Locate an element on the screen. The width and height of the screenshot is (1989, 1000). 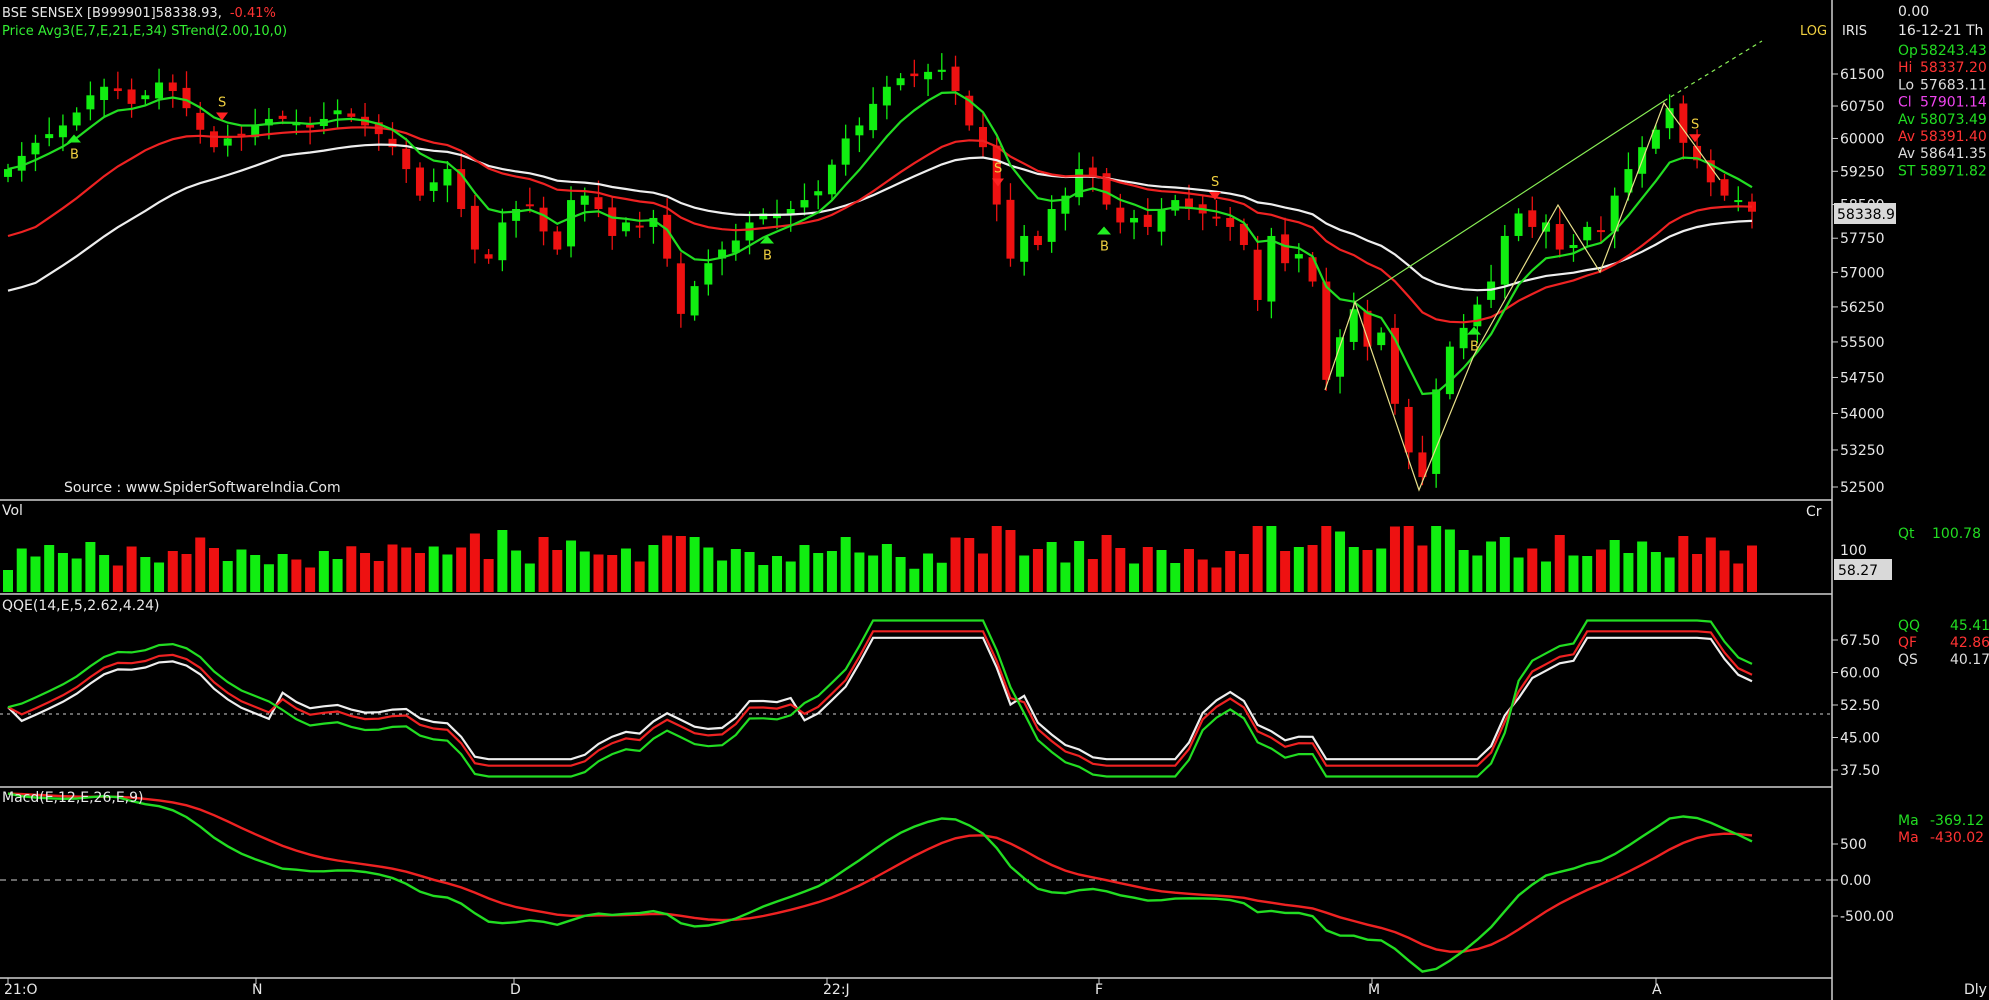
x-tick-label: D is located at coordinates (515, 990).